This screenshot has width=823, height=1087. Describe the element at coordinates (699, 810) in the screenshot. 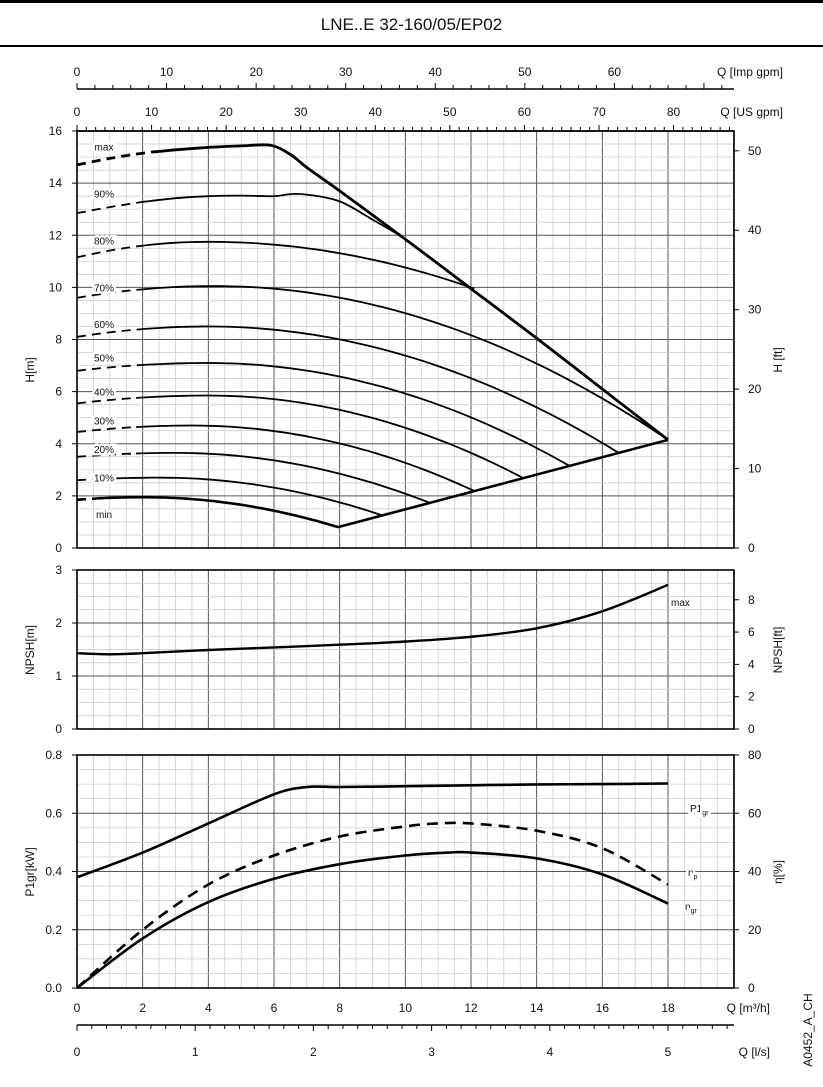

I see `curve-label-P1gr: P1gr` at that location.